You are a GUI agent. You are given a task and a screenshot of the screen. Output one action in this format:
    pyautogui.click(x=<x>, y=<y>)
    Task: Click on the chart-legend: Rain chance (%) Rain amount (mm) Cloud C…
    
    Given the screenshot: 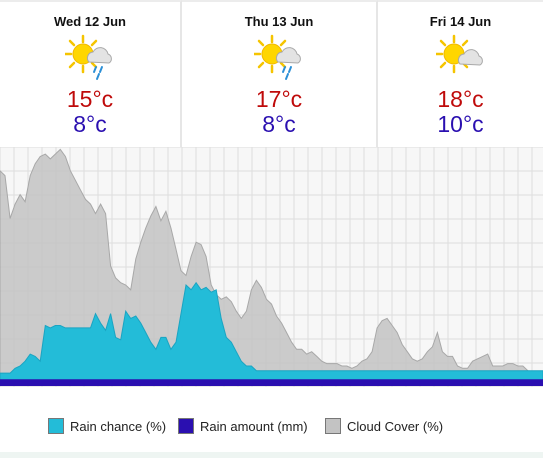 What is the action you would take?
    pyautogui.click(x=271, y=427)
    